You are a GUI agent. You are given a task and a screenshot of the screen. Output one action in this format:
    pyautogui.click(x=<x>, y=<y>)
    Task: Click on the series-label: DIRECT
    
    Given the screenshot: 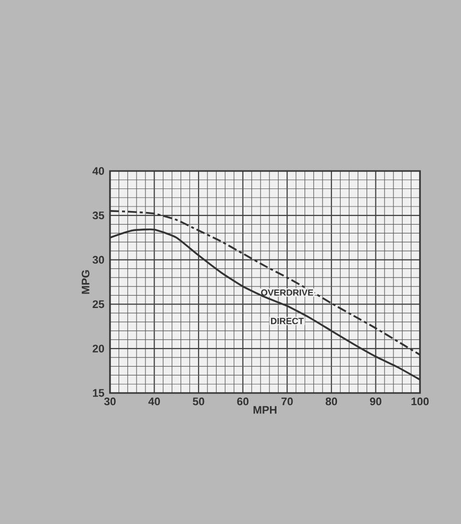 What is the action you would take?
    pyautogui.click(x=287, y=321)
    